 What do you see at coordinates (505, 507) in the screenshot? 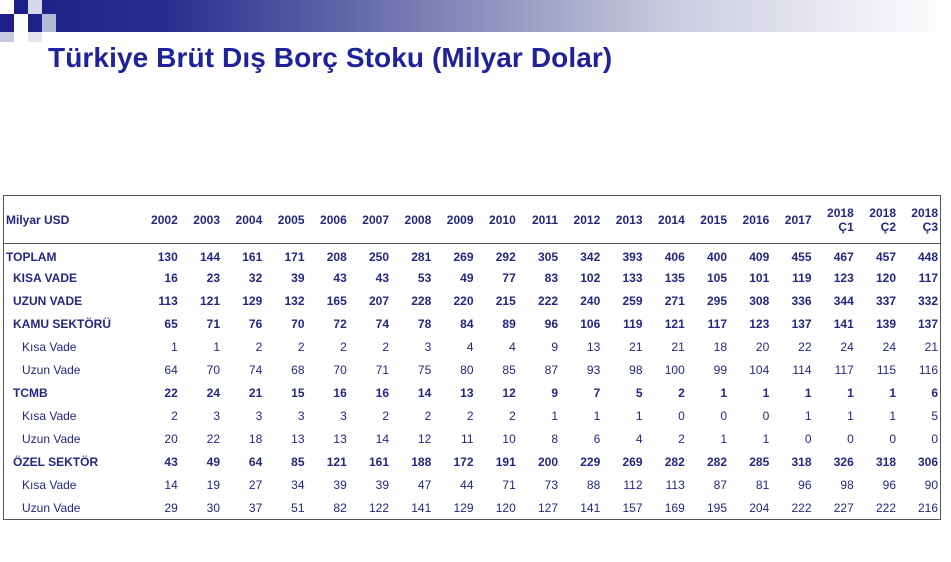
I see `table-cell: 120` at bounding box center [505, 507].